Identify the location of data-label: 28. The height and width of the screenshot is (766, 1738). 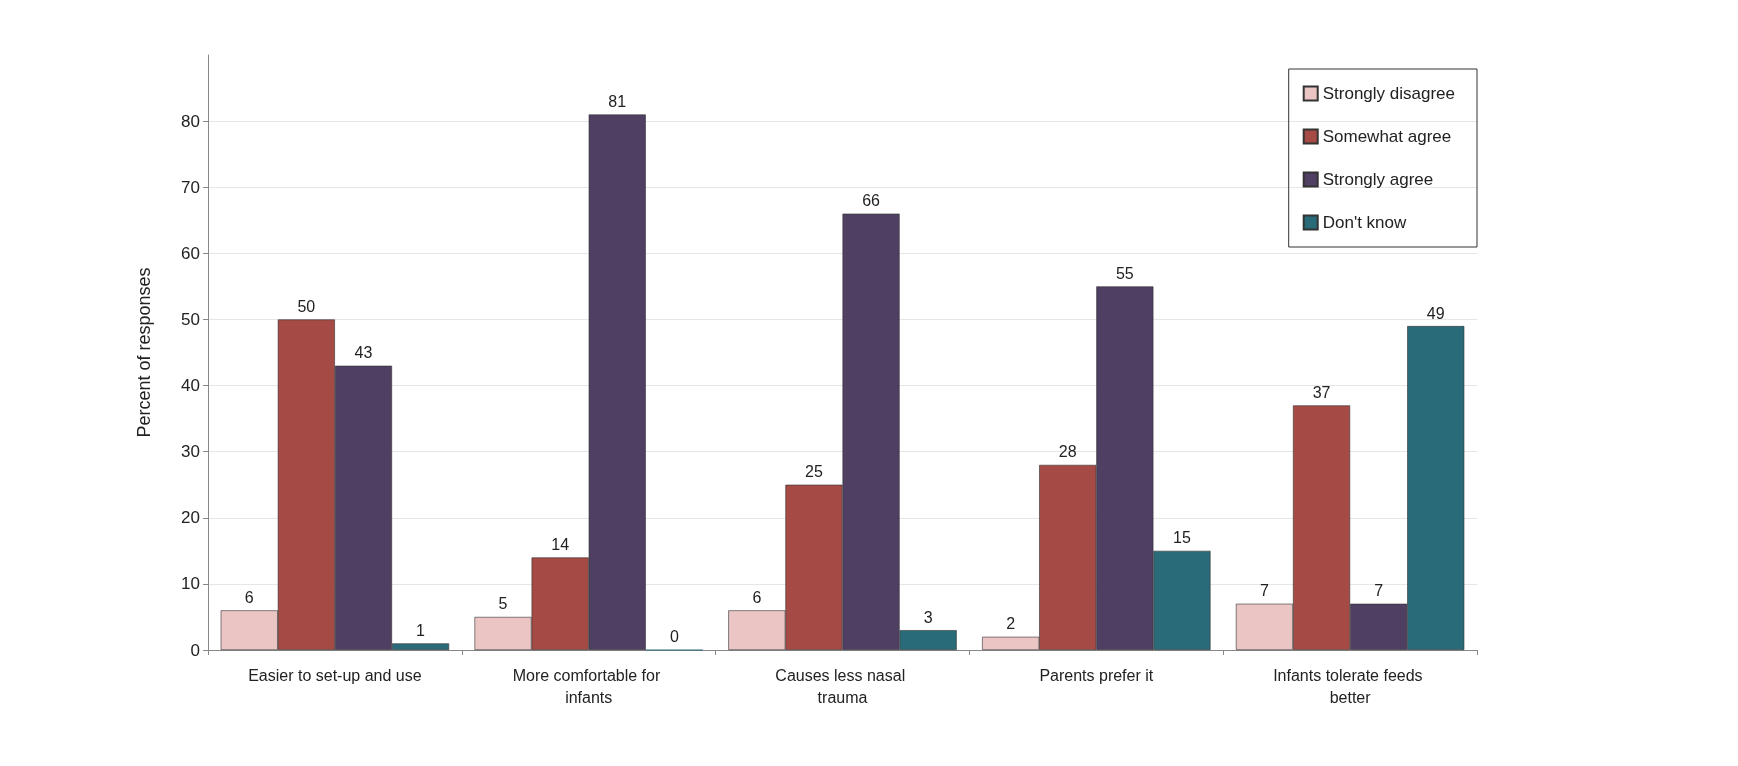
(1067, 452).